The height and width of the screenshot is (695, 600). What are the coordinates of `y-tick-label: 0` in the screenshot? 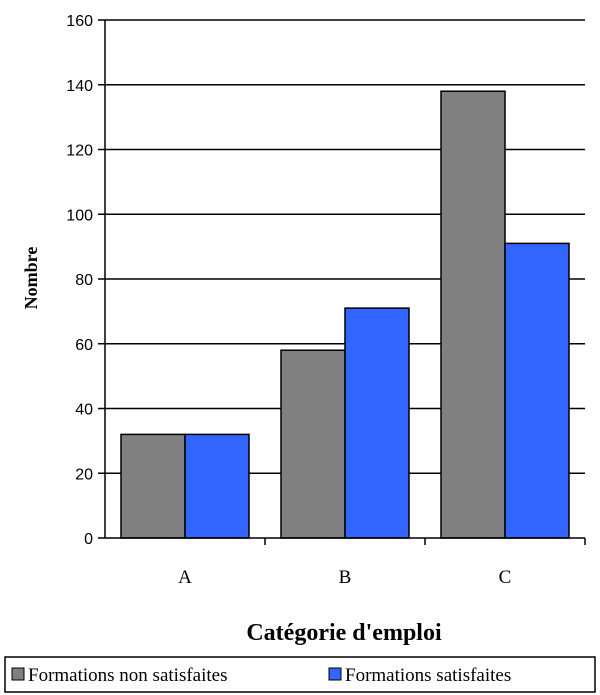 It's located at (88, 539).